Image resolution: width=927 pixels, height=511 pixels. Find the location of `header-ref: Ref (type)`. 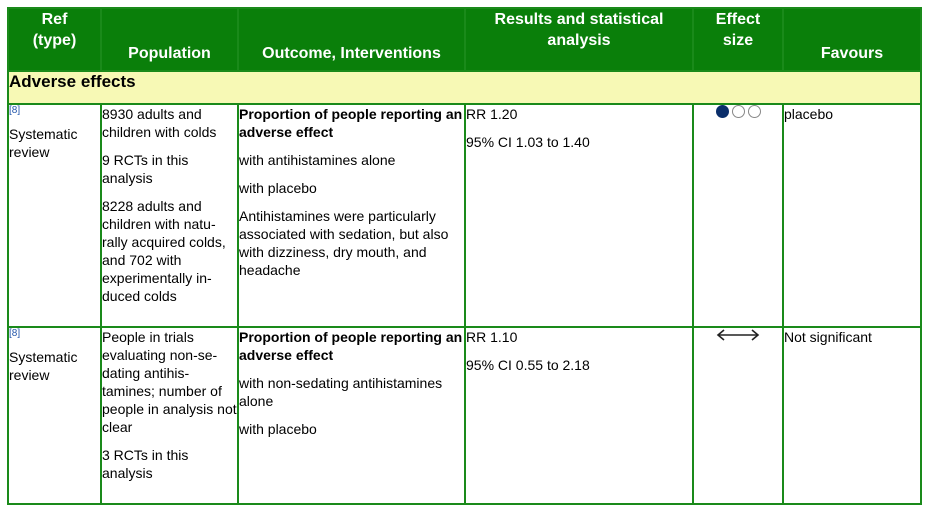

header-ref: Ref (type) is located at coordinates (54, 39).